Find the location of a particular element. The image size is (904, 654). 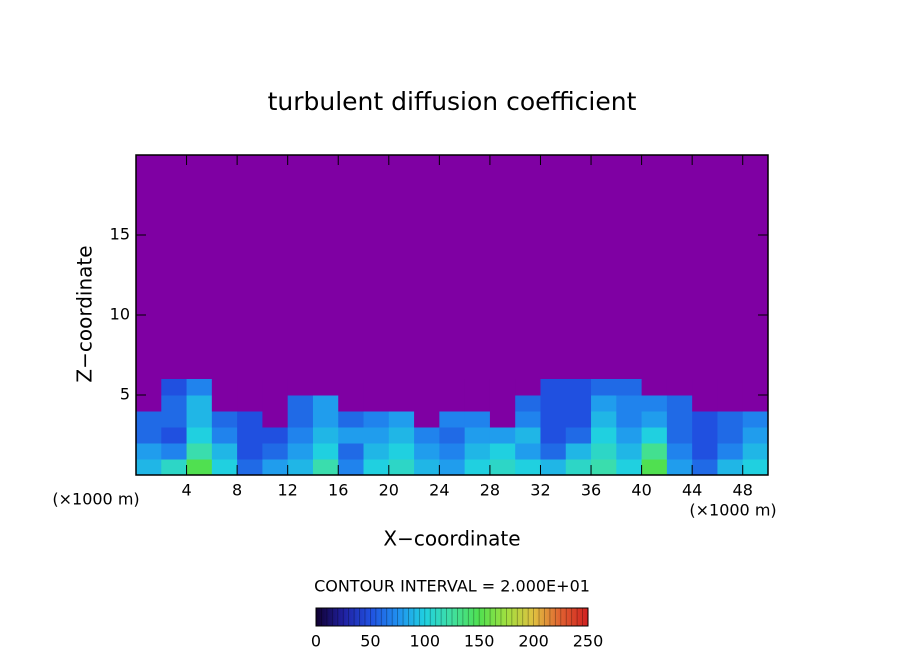

x-tick-label: 16 is located at coordinates (338, 490).